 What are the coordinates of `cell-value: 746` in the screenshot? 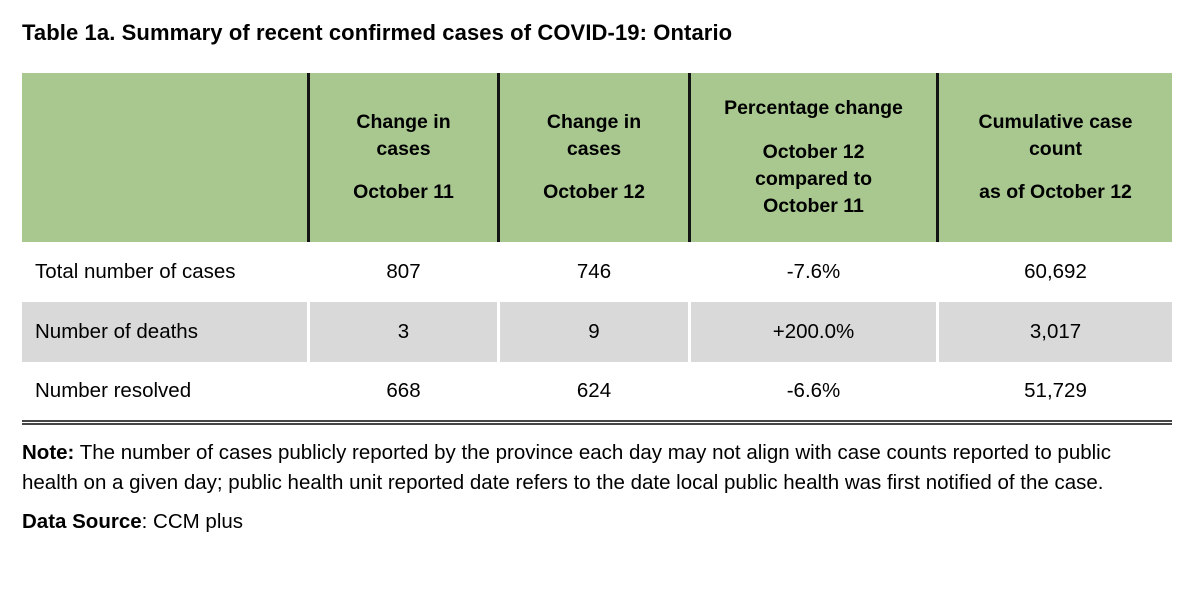 It's located at (592, 272).